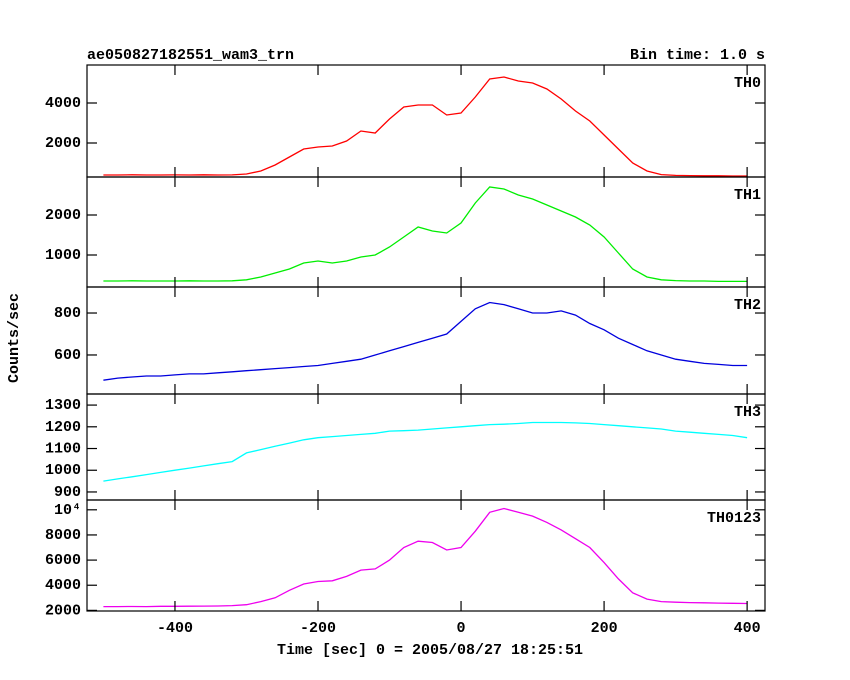  I want to click on x-axis-label: Time [sec] 0 = 2005/08/27 18:25:51, so click(430, 650).